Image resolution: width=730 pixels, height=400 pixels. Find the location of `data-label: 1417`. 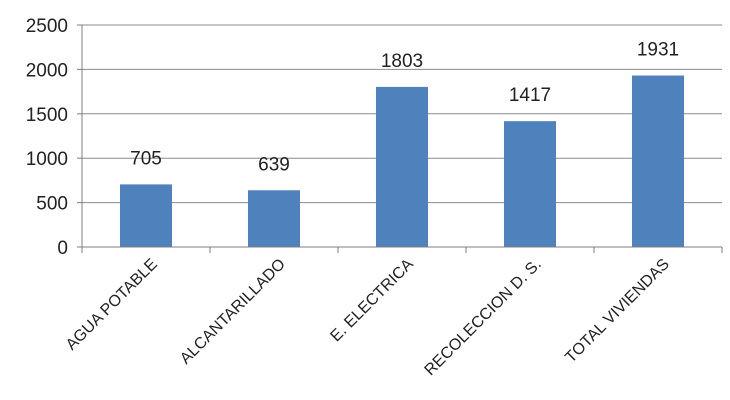

data-label: 1417 is located at coordinates (530, 95).